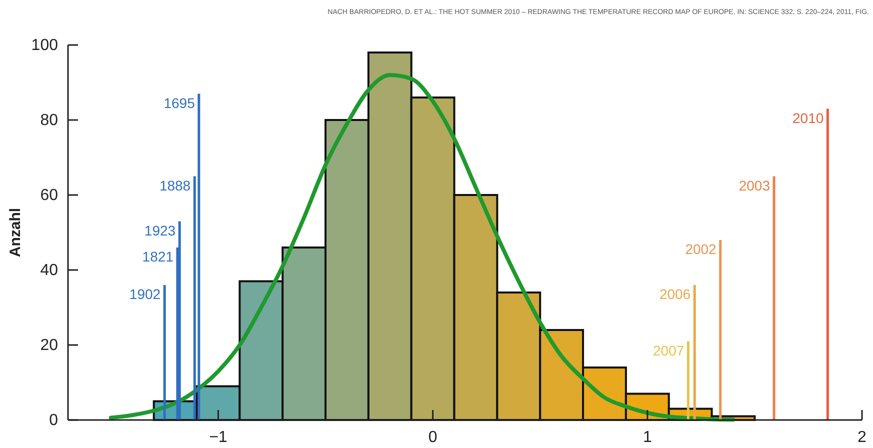  What do you see at coordinates (158, 256) in the screenshot?
I see `annotation: 1821` at bounding box center [158, 256].